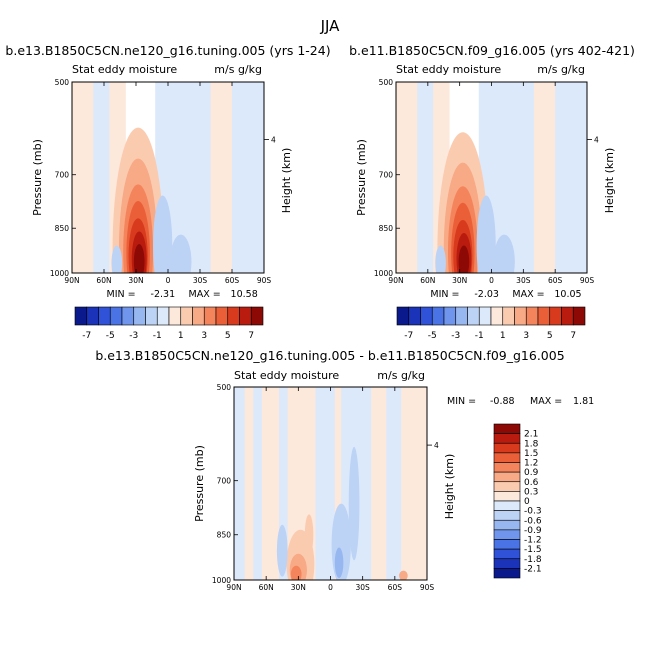  Describe the element at coordinates (596, 139) in the screenshot. I see `y2-tick-label: 4` at that location.